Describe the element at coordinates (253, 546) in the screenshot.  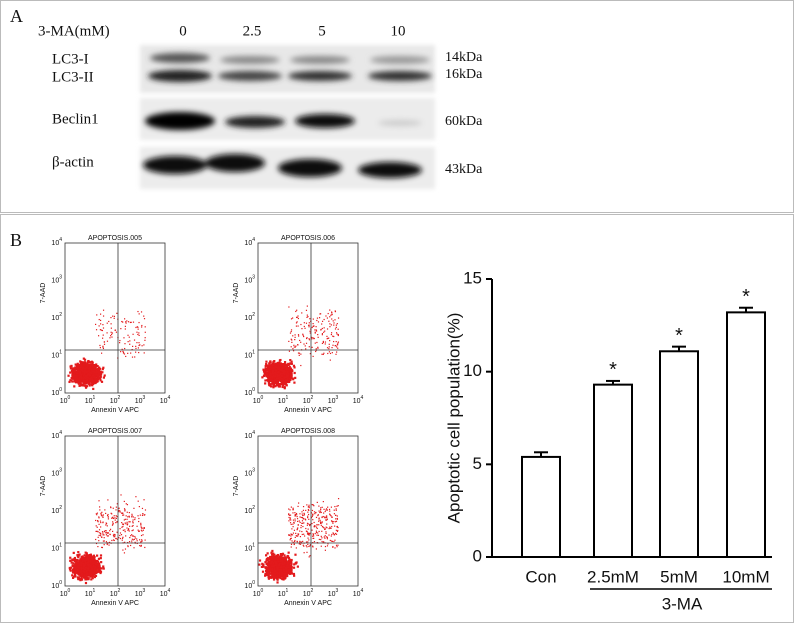
I see `tick-exponent: 1` at that location.